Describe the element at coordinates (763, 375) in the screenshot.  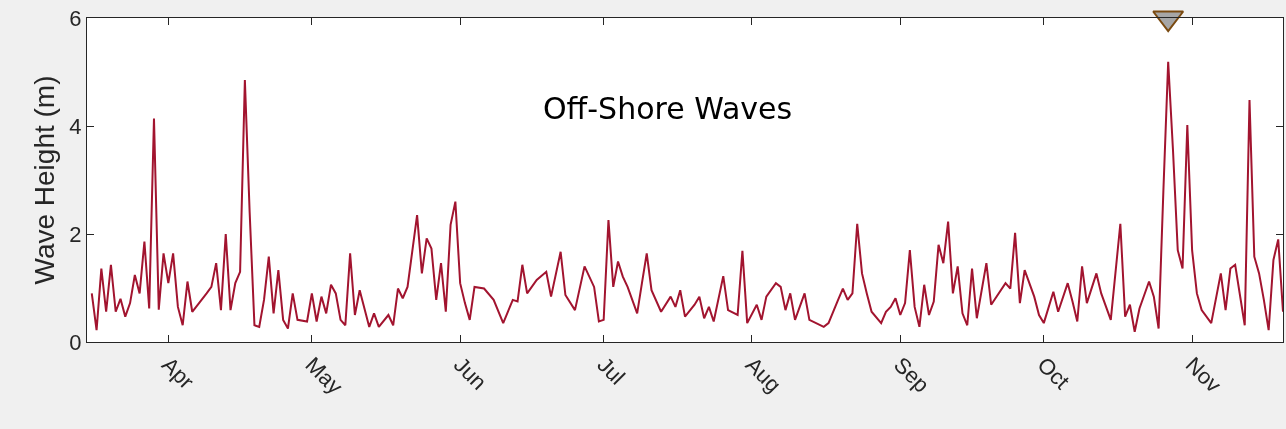
I see `x-tick-label: Aug` at that location.